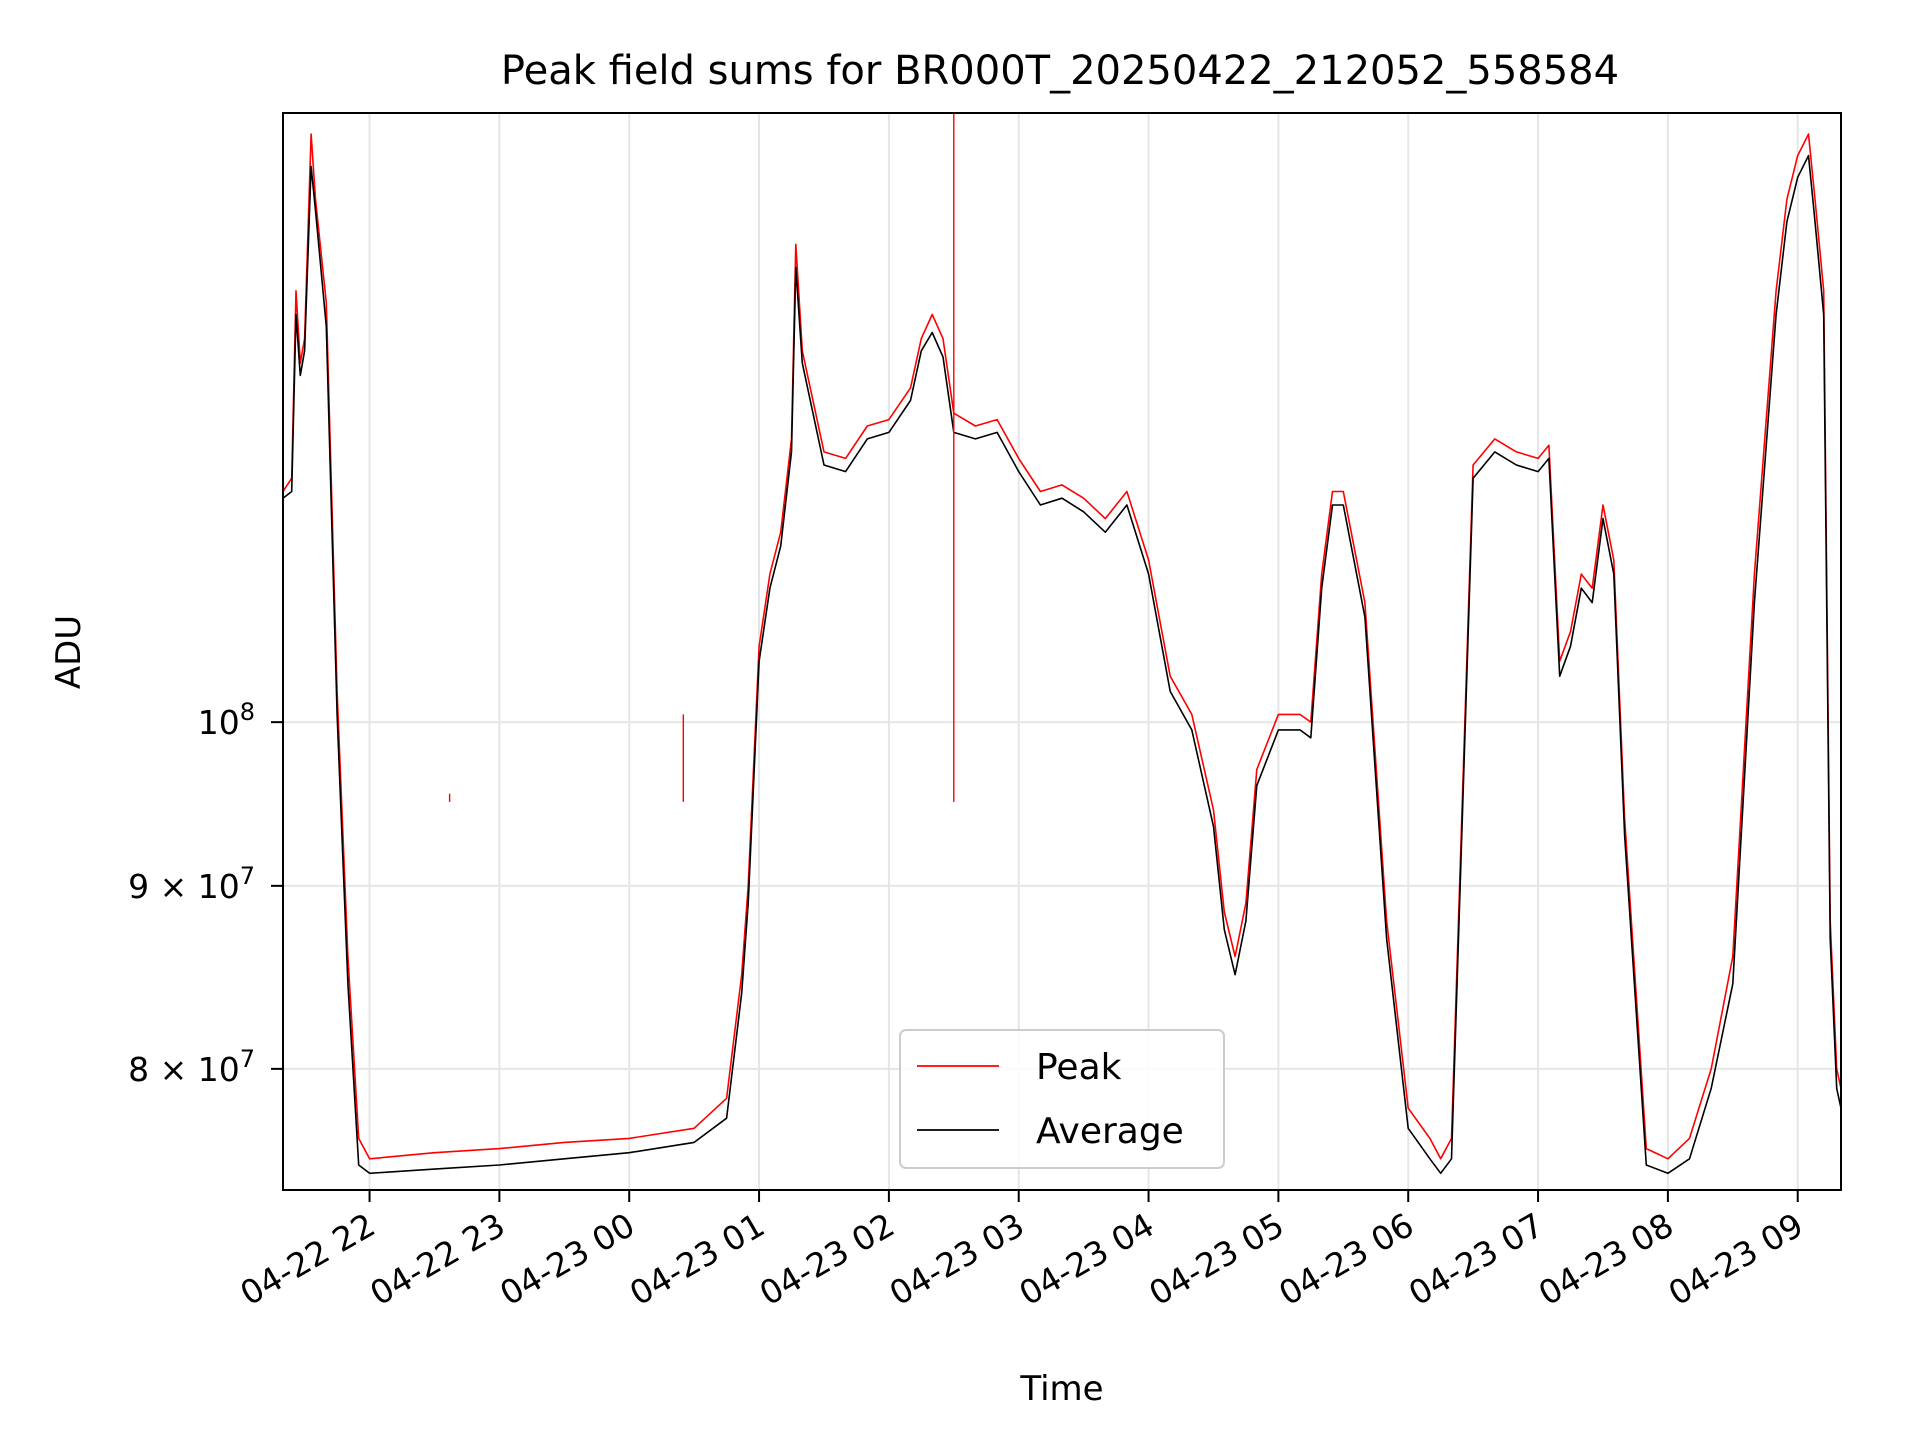 The image size is (1920, 1440). Describe the element at coordinates (1110, 1131) in the screenshot. I see `legend-label-average: Average` at that location.